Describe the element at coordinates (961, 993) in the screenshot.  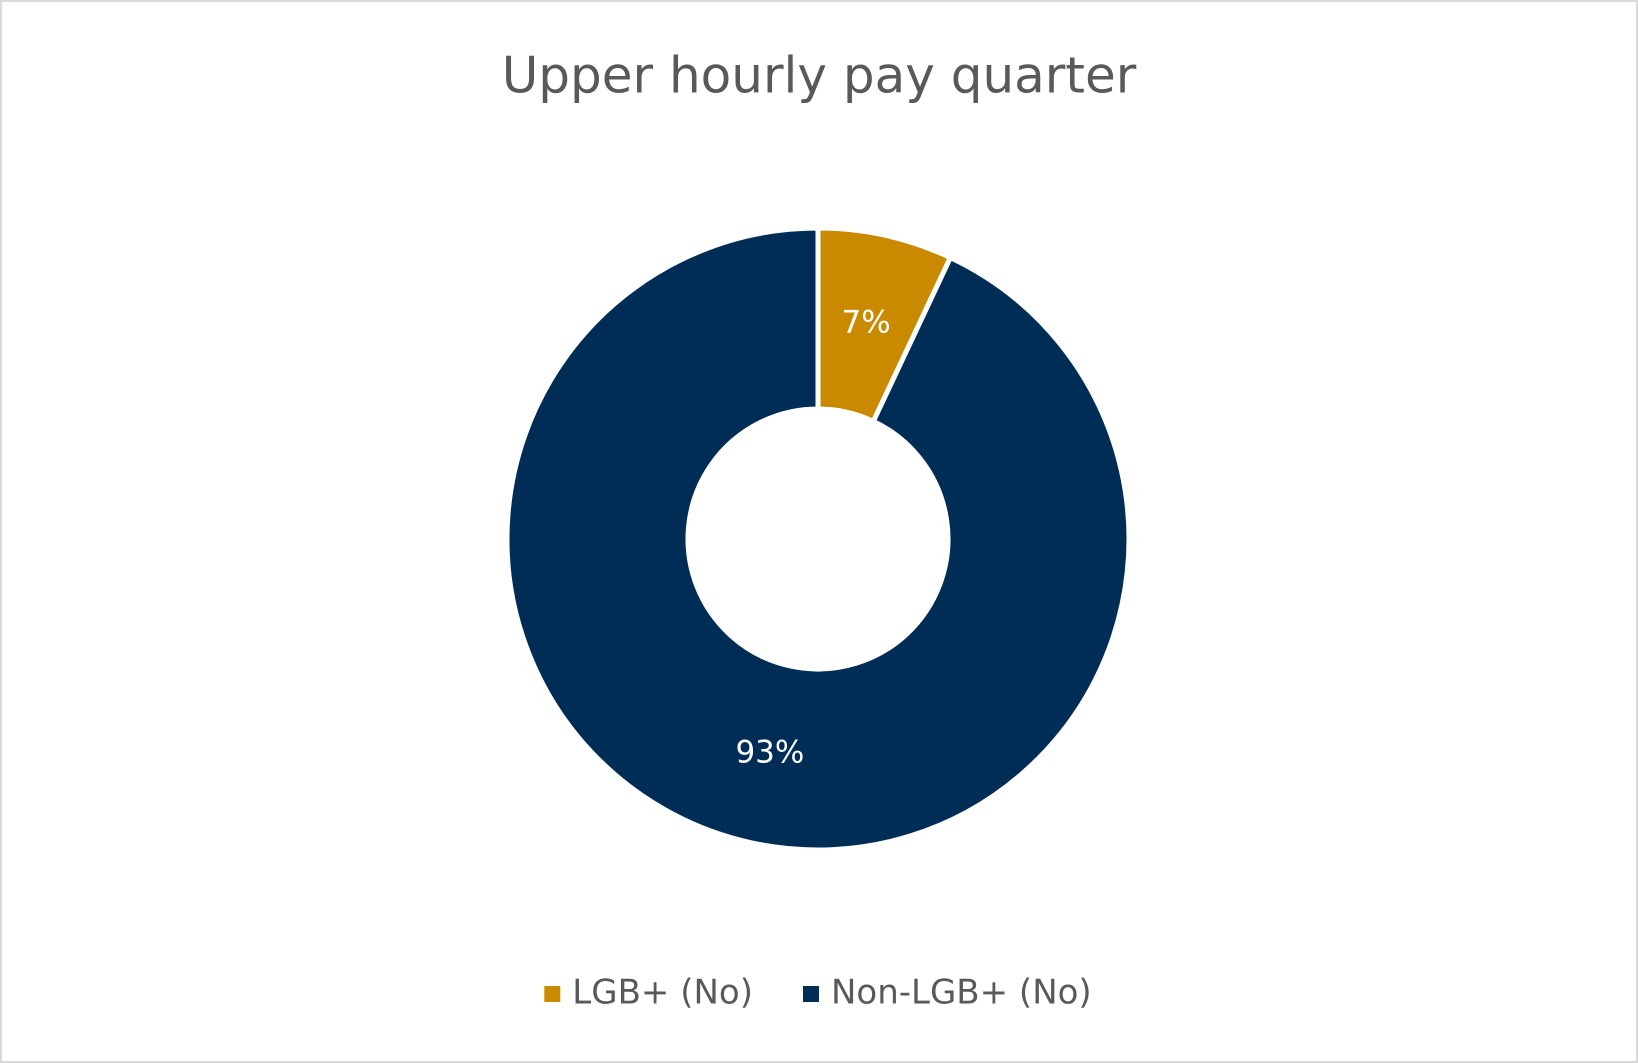
I see `legend-label: Non-LGB+ (No)` at that location.